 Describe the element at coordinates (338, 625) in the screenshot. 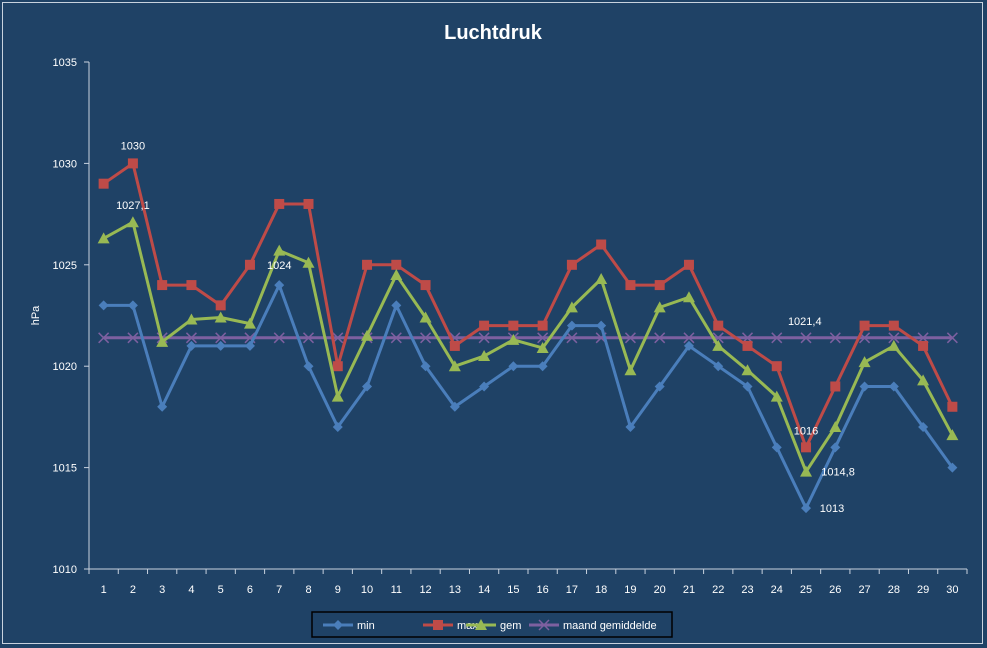

I see `legend-swatch-marker` at that location.